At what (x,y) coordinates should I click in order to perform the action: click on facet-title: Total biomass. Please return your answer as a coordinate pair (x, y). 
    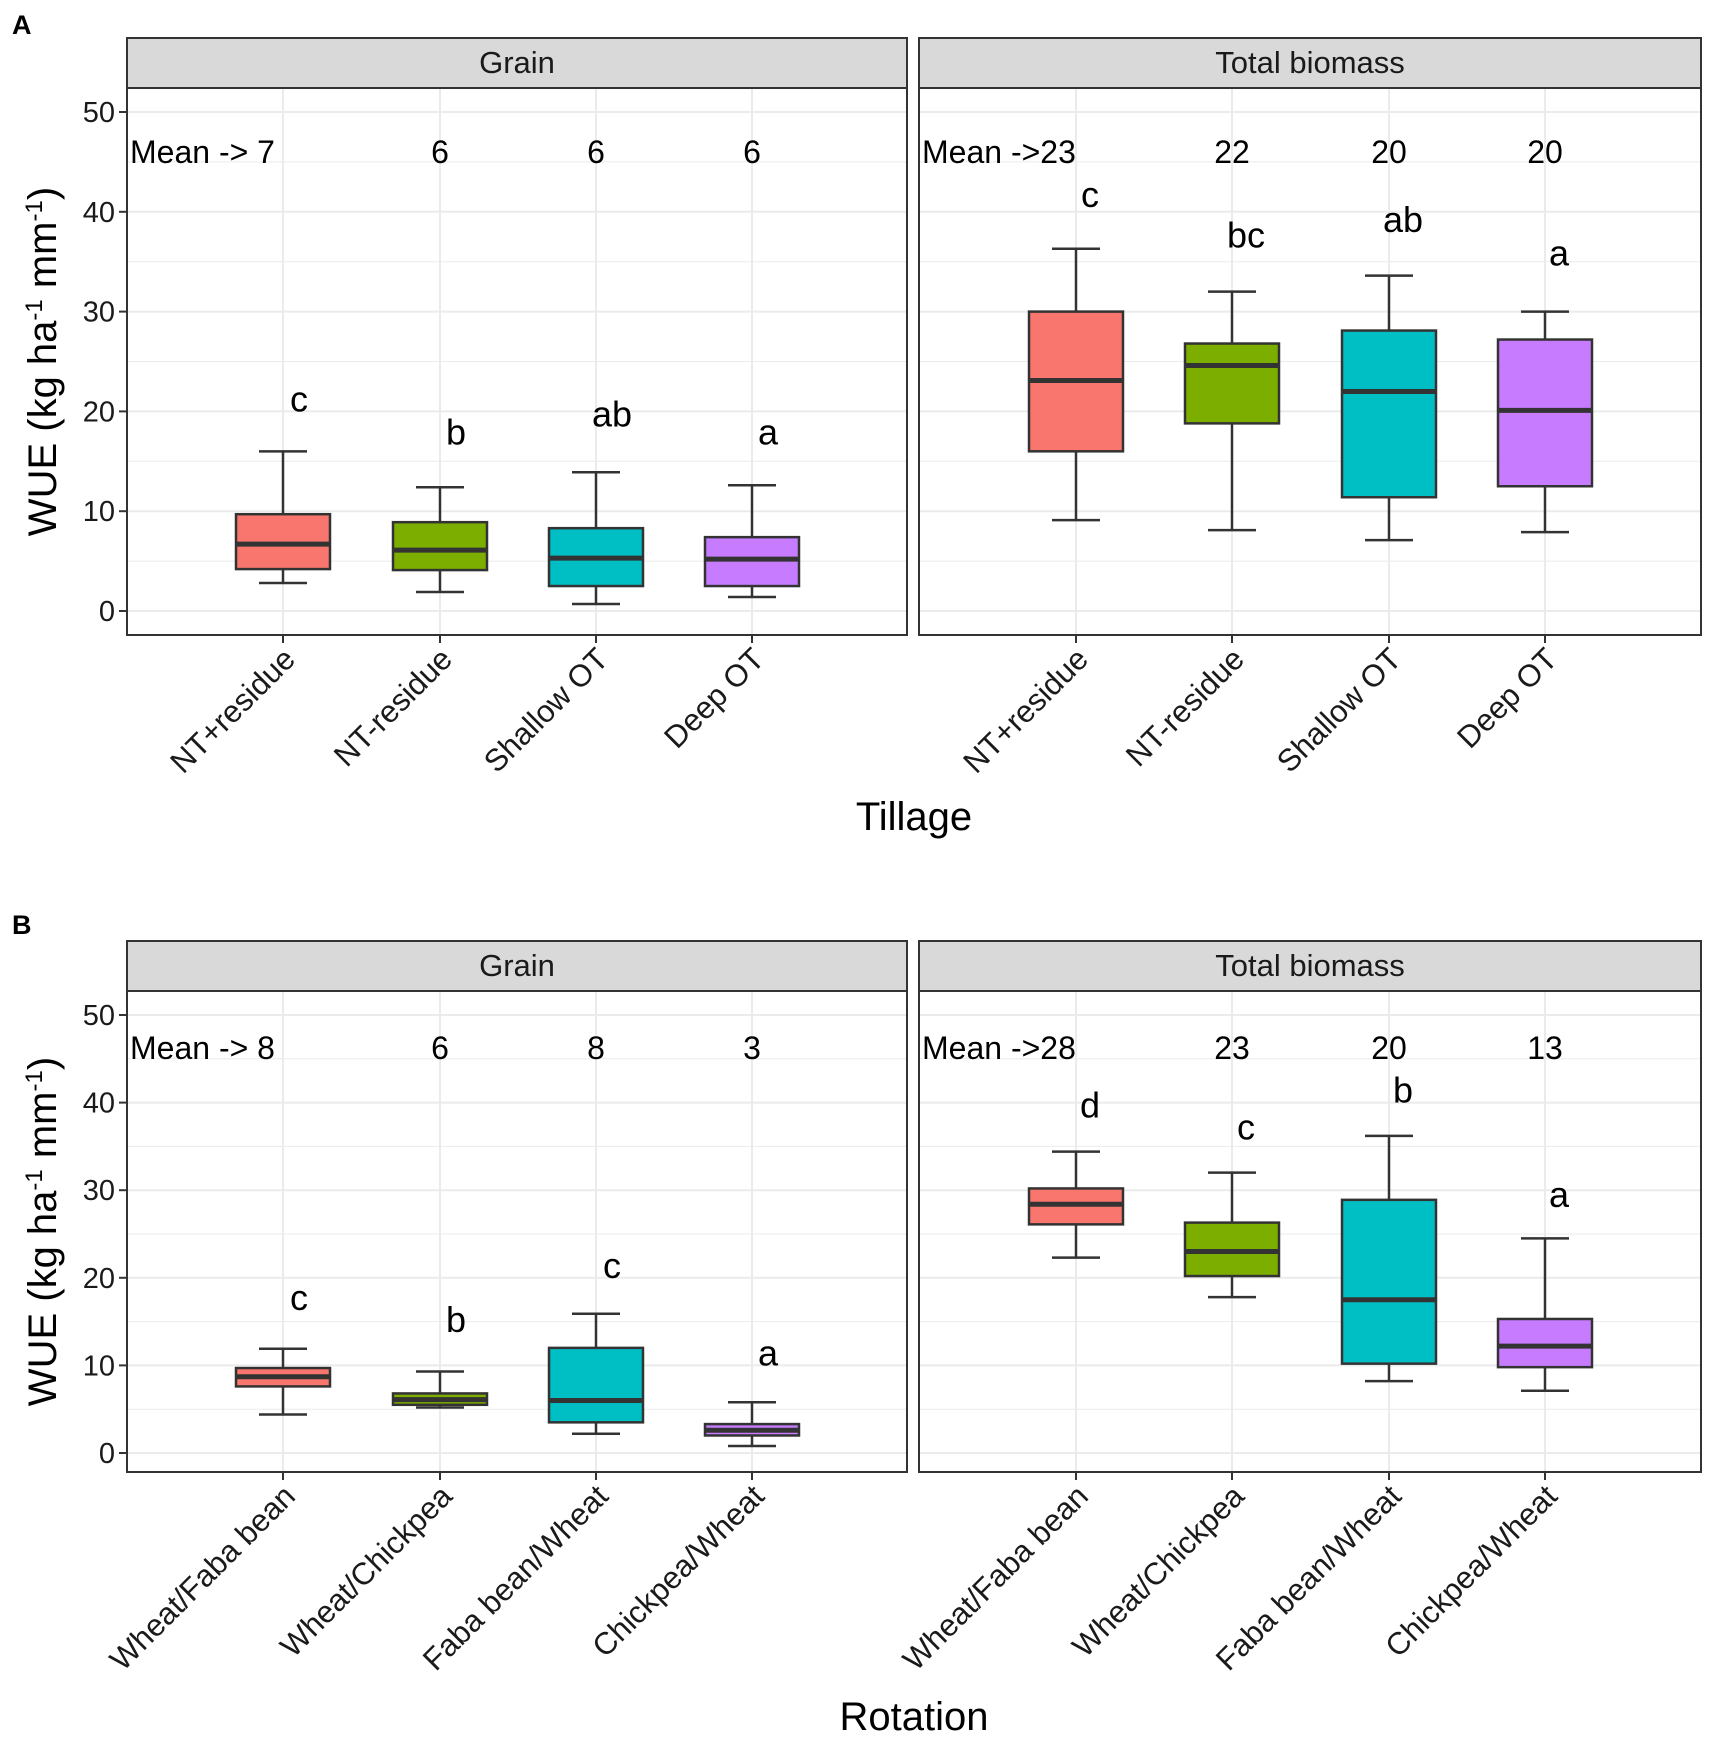
    Looking at the image, I should click on (1310, 62).